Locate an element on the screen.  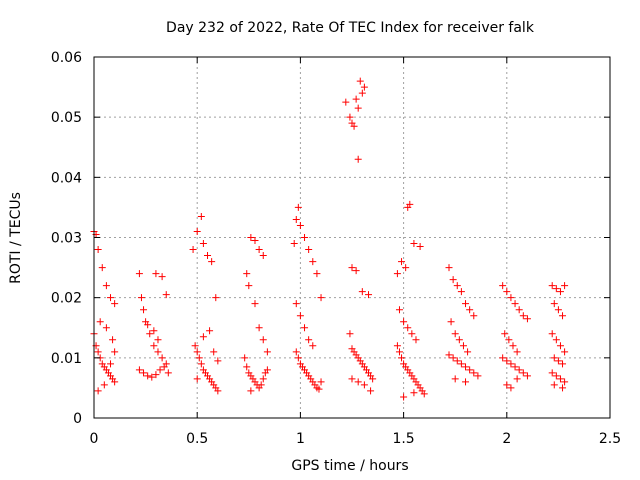
x-tick-label: 2 is located at coordinates (506, 439).